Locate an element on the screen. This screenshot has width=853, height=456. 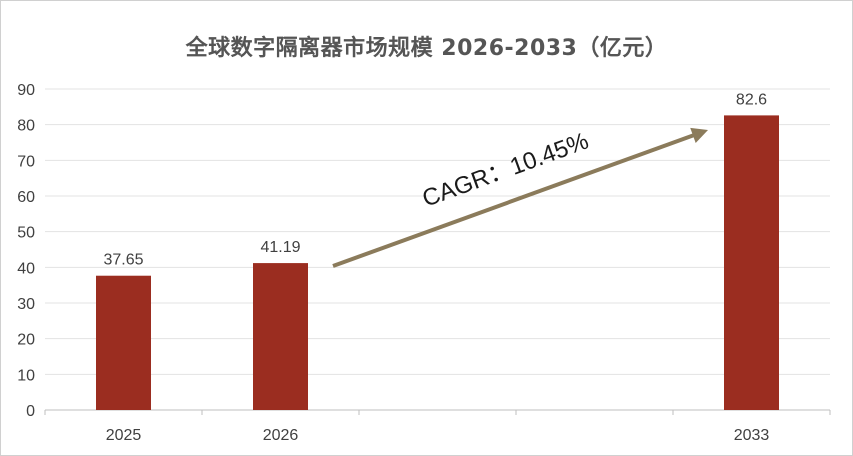
y-axis-ticks: 0 10 20 30 40 50 60 70 80 90 is located at coordinates (26, 251).